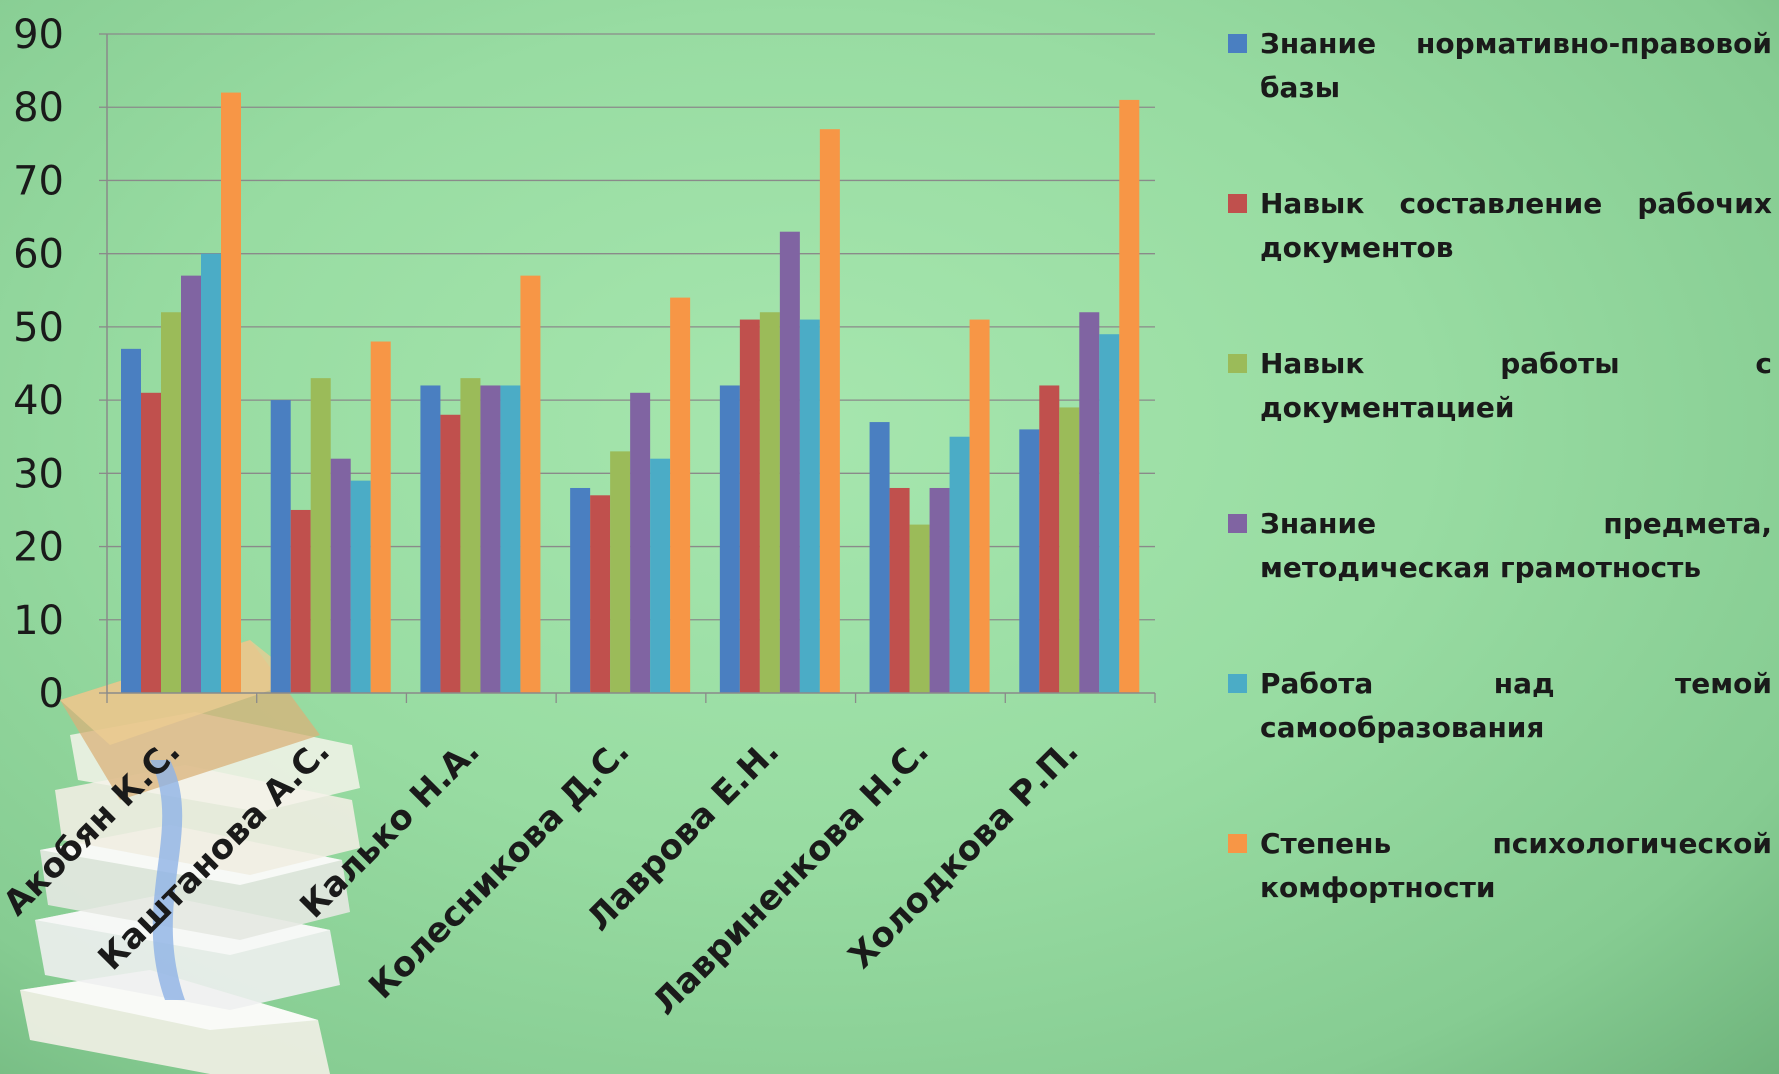 The height and width of the screenshot is (1074, 1779). Describe the element at coordinates (1516, 865) in the screenshot. I see `legend-label: Степень психологической комфортности` at that location.